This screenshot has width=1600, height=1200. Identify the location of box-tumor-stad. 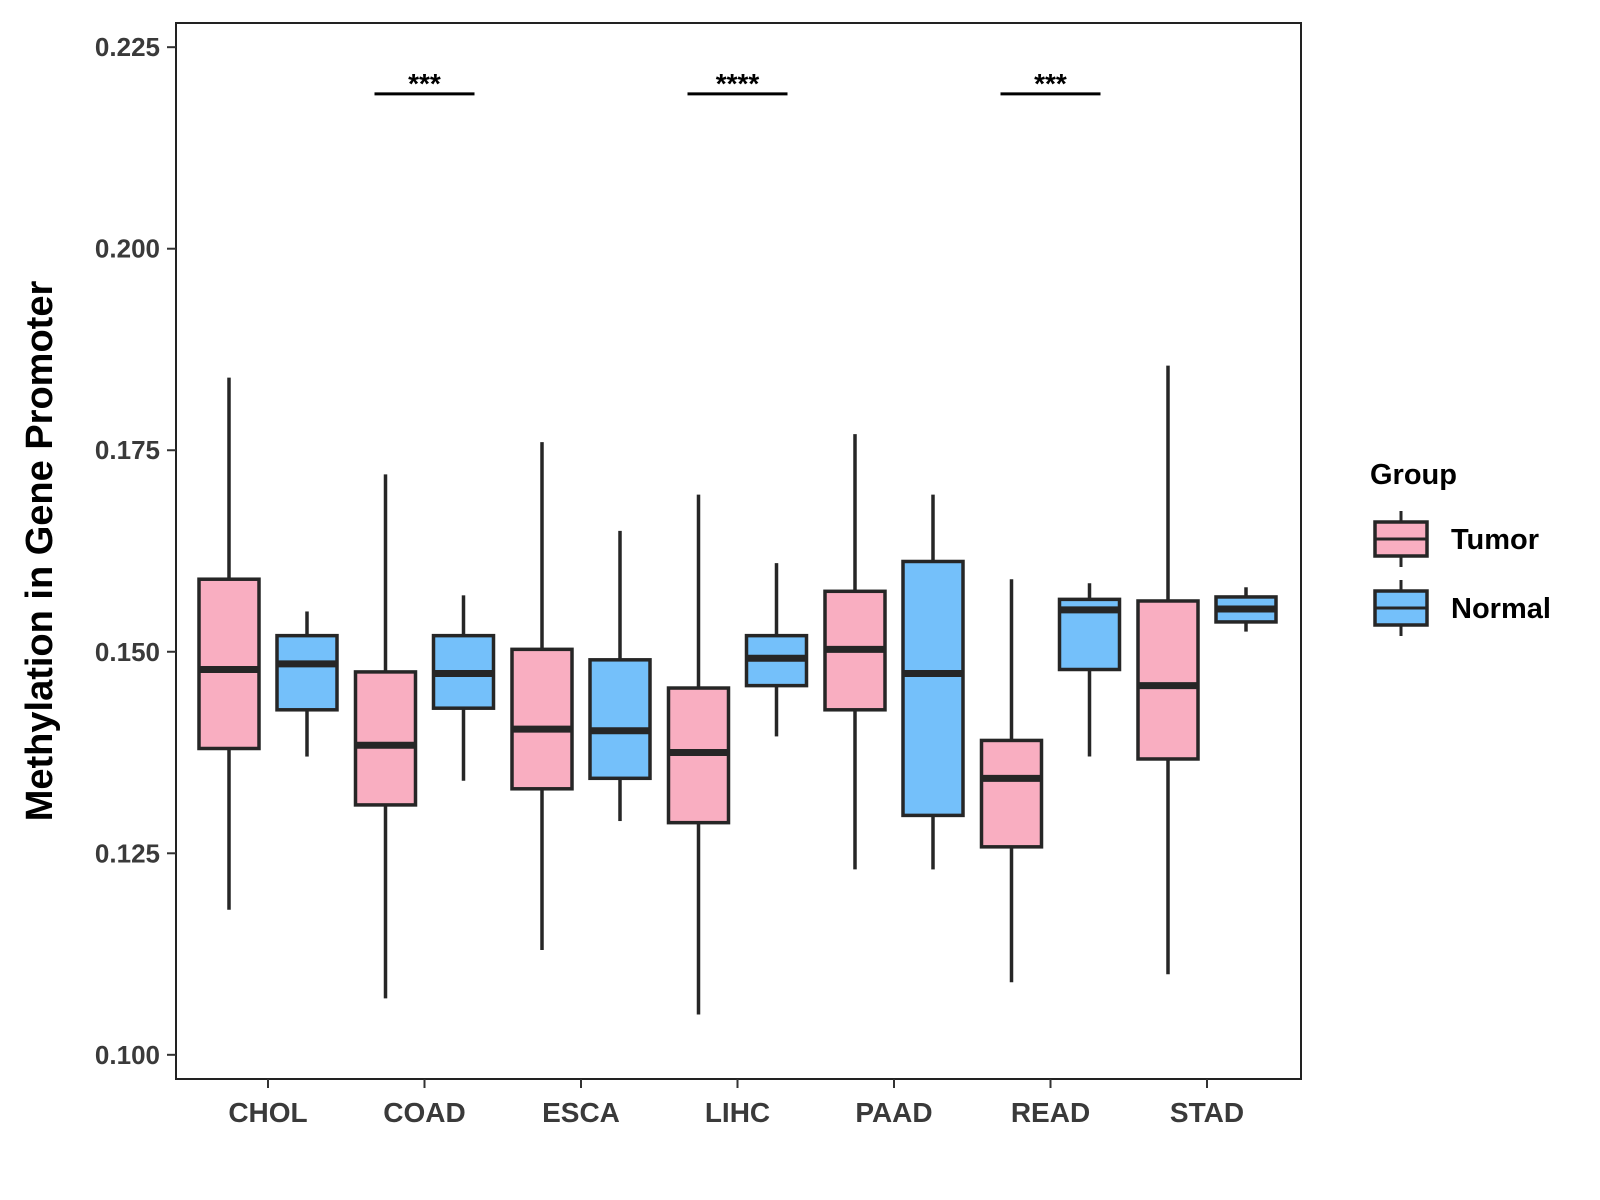
(1168, 670).